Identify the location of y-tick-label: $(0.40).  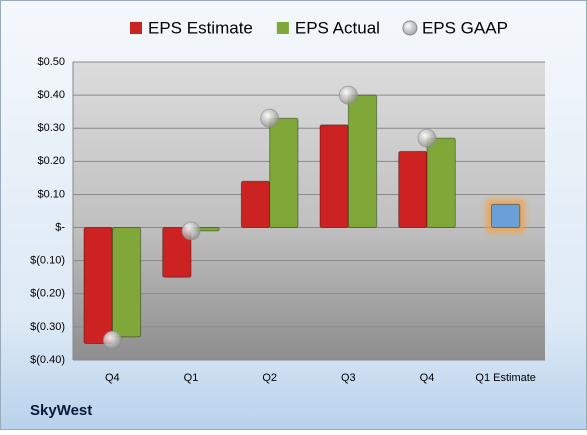
(47, 360).